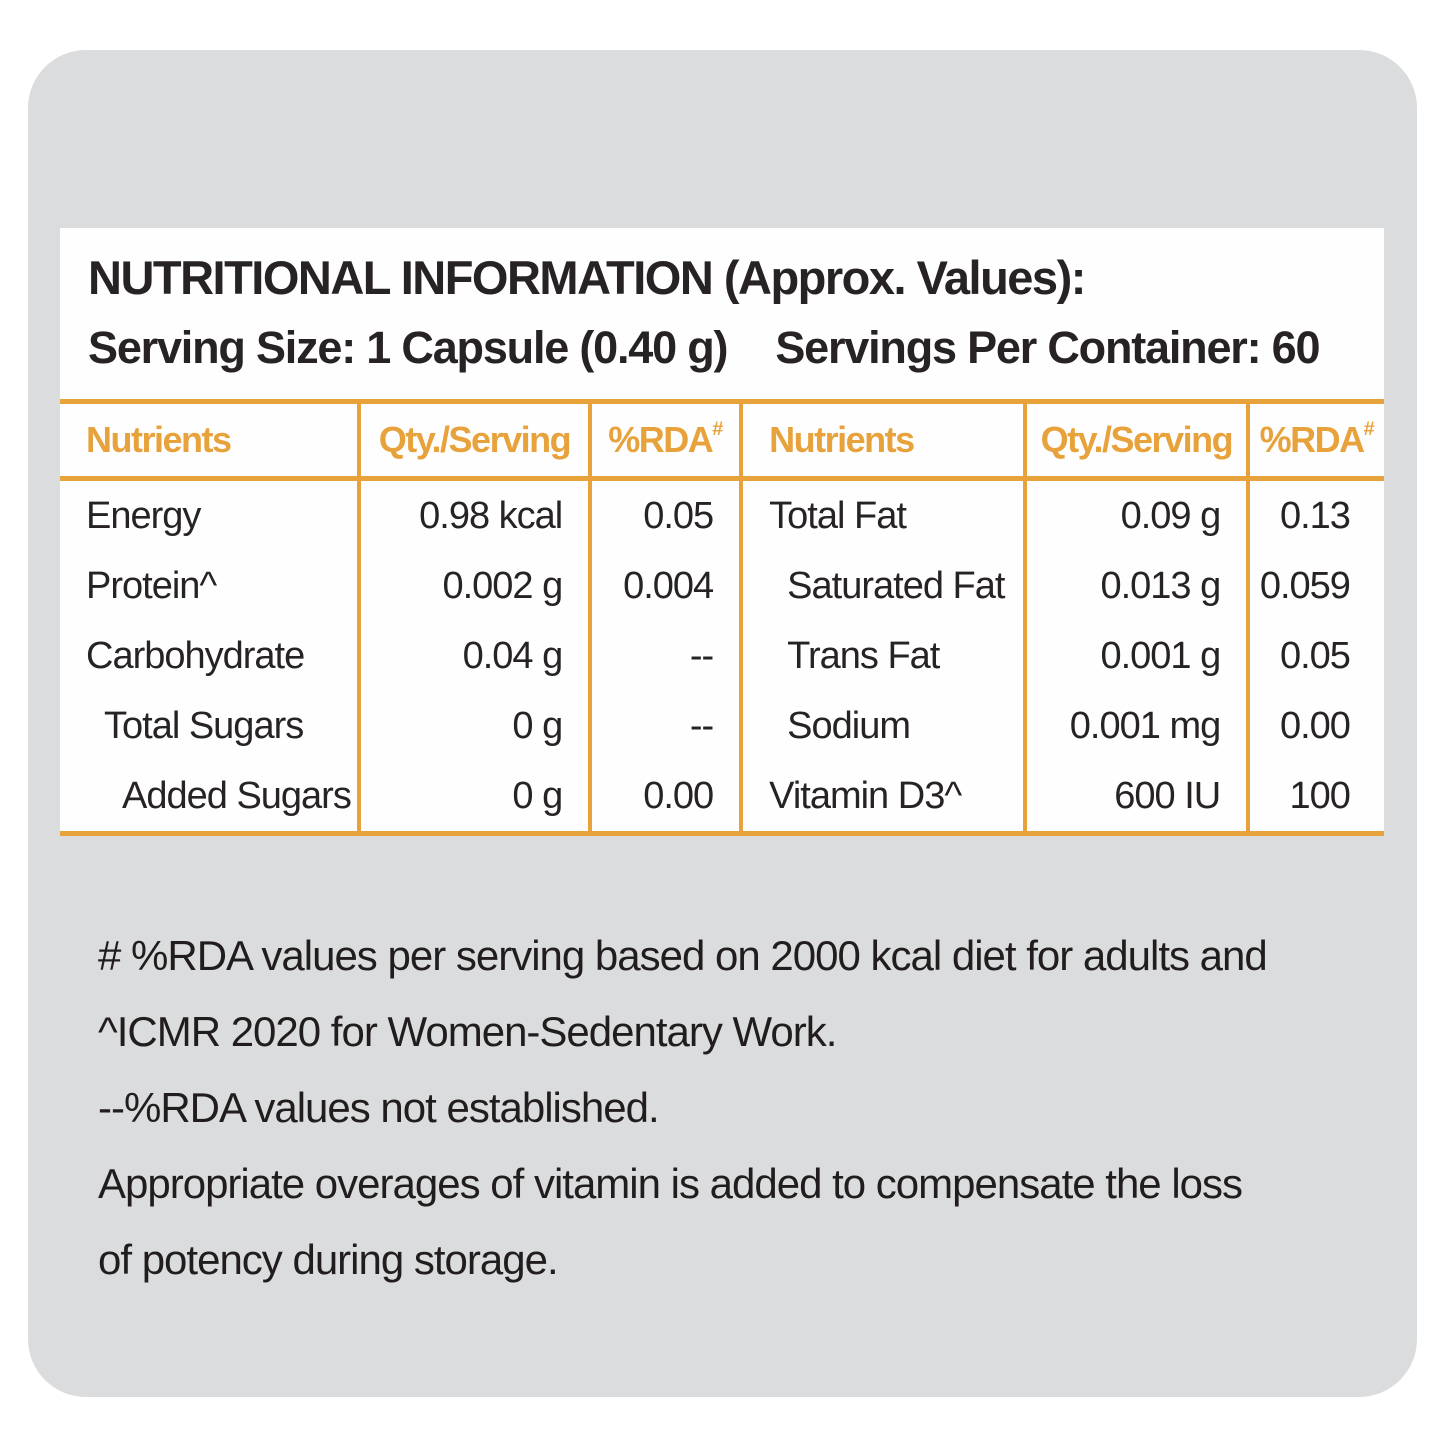  I want to click on servings-per-container-text: Servings Per Container: 60, so click(1047, 347).